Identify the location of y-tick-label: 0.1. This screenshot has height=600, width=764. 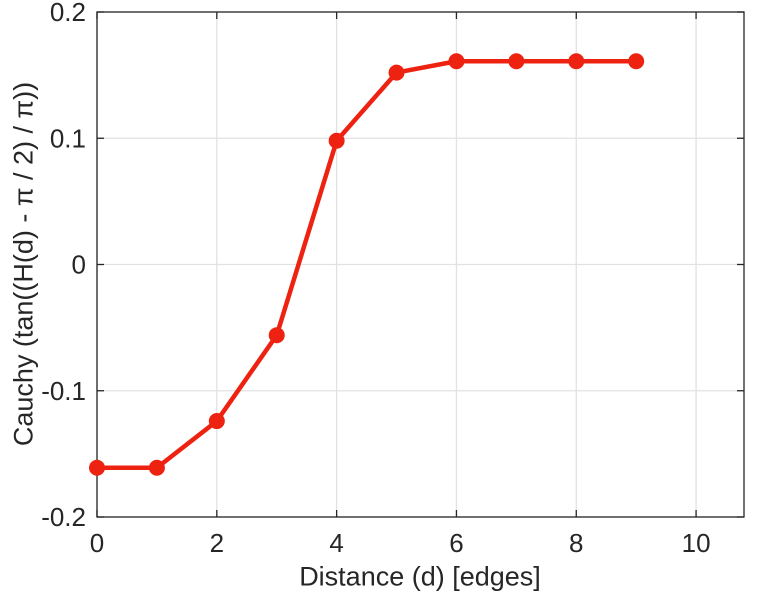
(68, 138).